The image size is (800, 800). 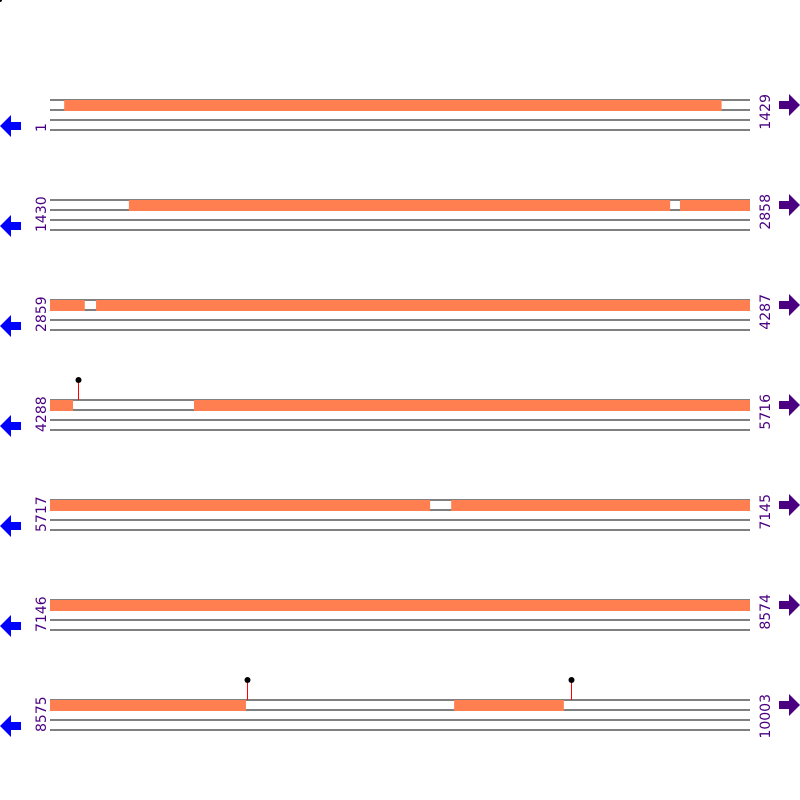 What do you see at coordinates (400, 215) in the screenshot?
I see `sequence-row: 1430 2858` at bounding box center [400, 215].